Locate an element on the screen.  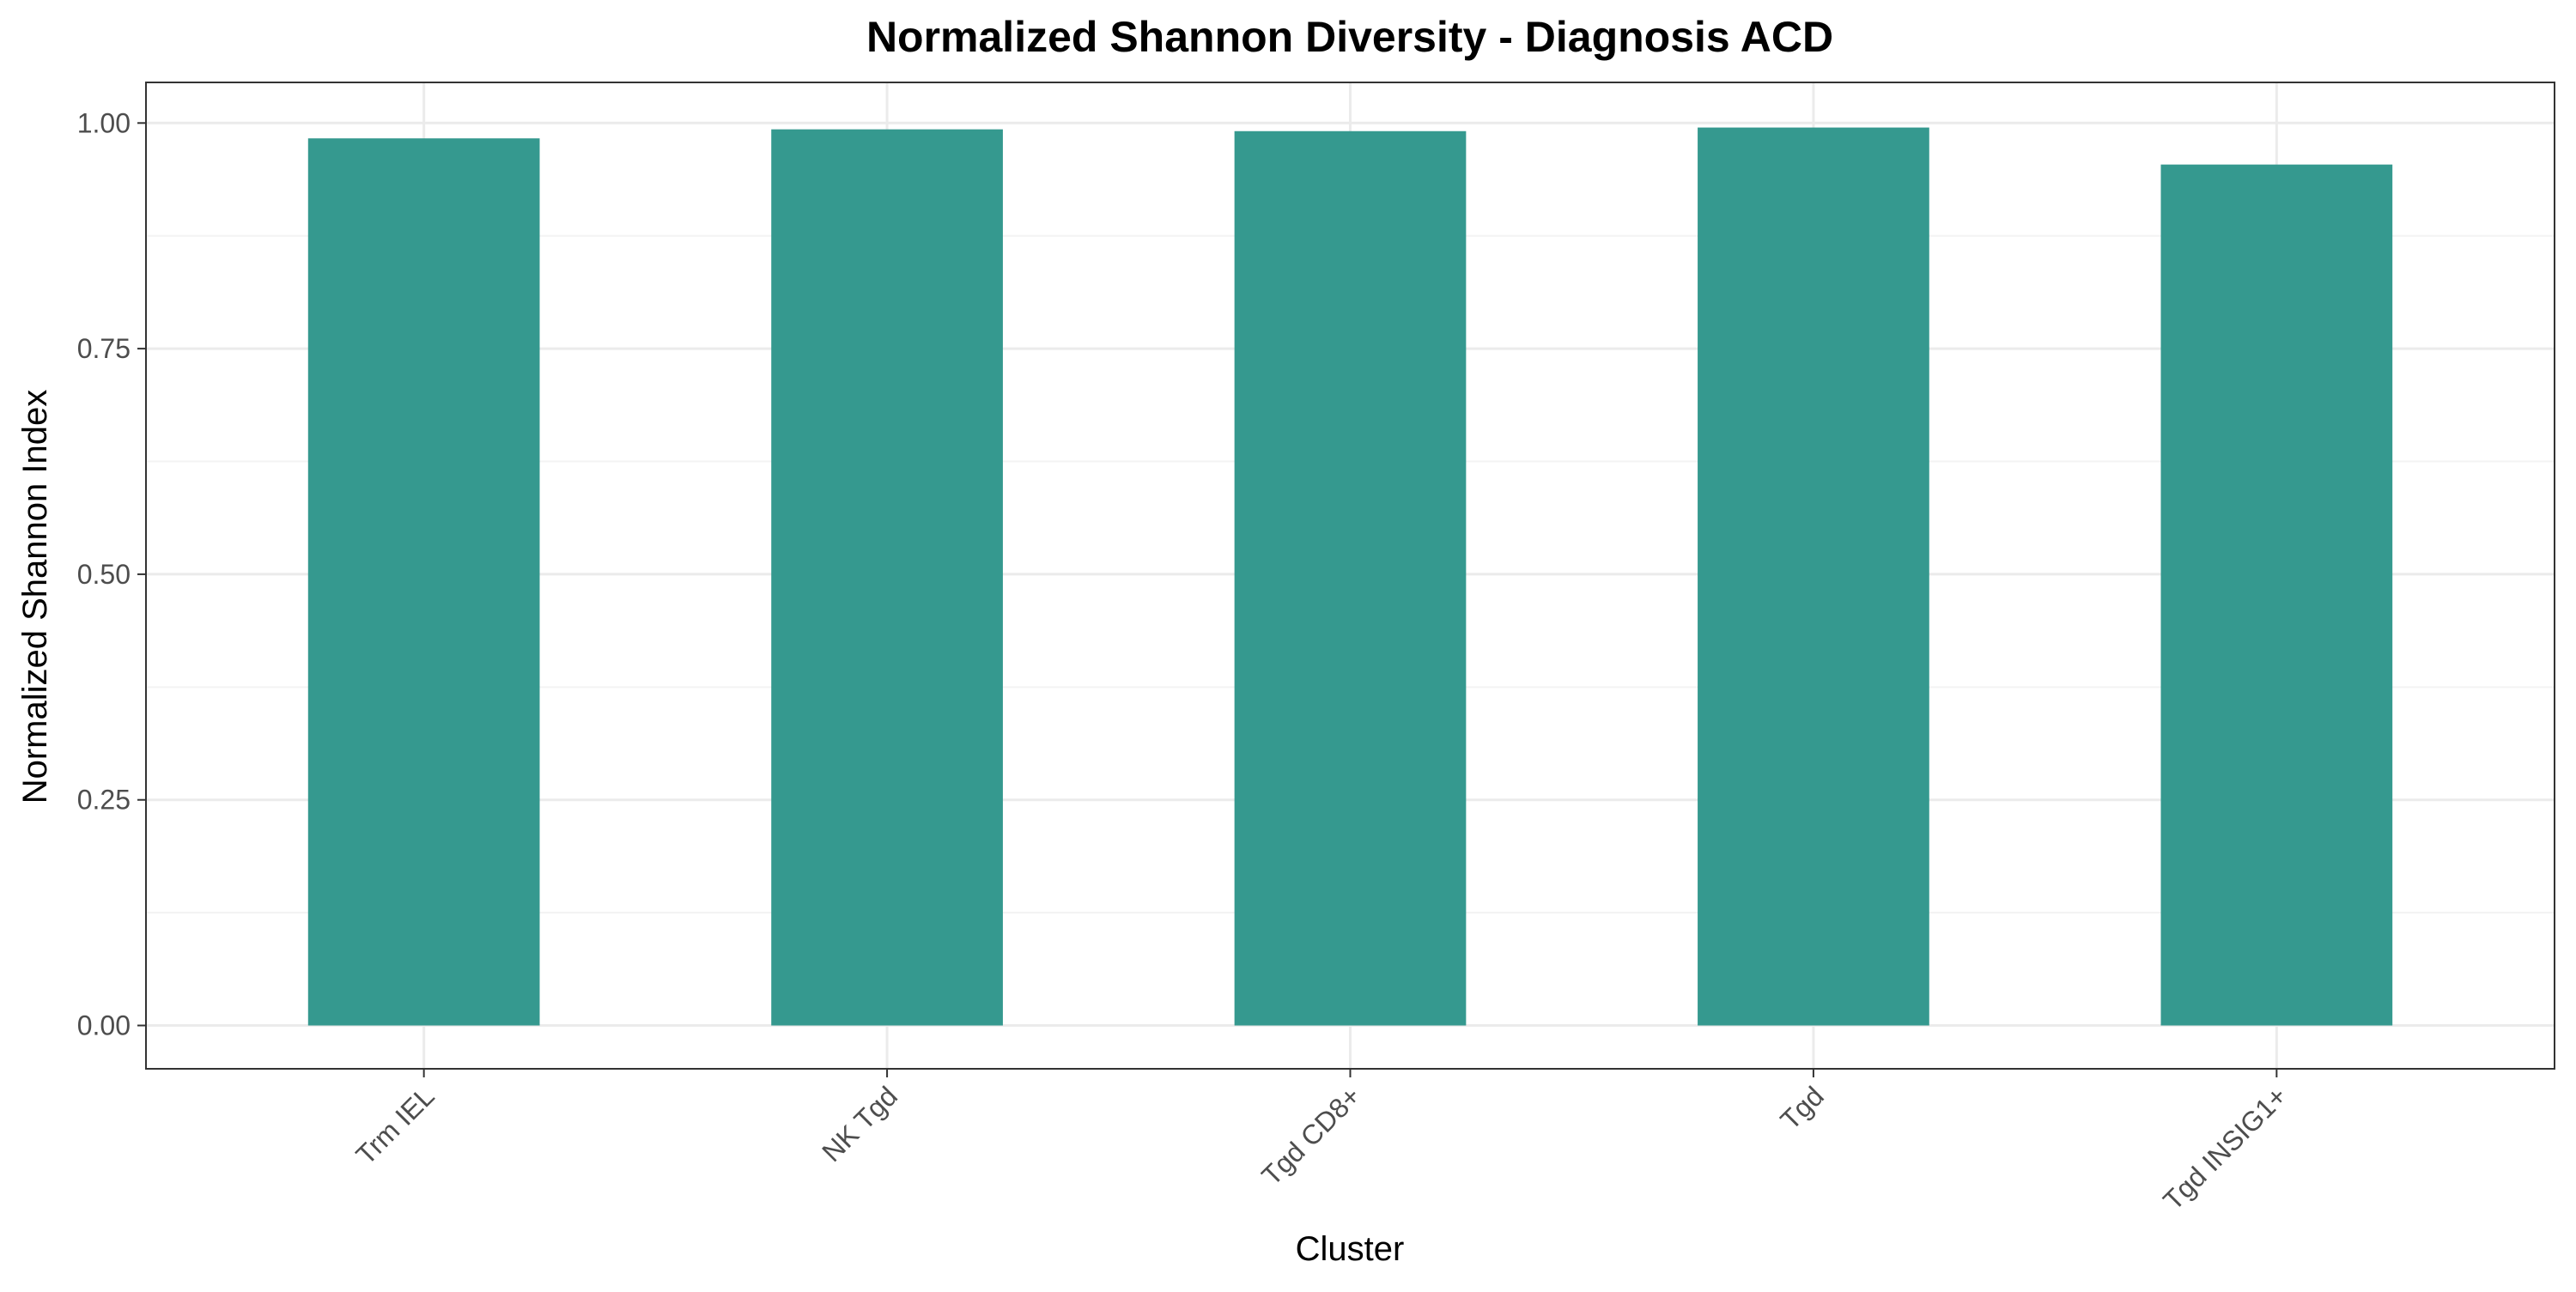
y-axis-title: Normalized Shannon Index is located at coordinates (35, 597).